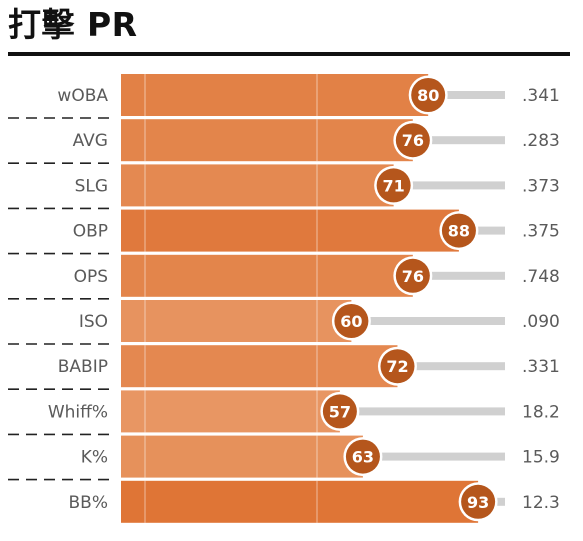  Describe the element at coordinates (83, 367) in the screenshot. I see `category-label: BABIP` at that location.